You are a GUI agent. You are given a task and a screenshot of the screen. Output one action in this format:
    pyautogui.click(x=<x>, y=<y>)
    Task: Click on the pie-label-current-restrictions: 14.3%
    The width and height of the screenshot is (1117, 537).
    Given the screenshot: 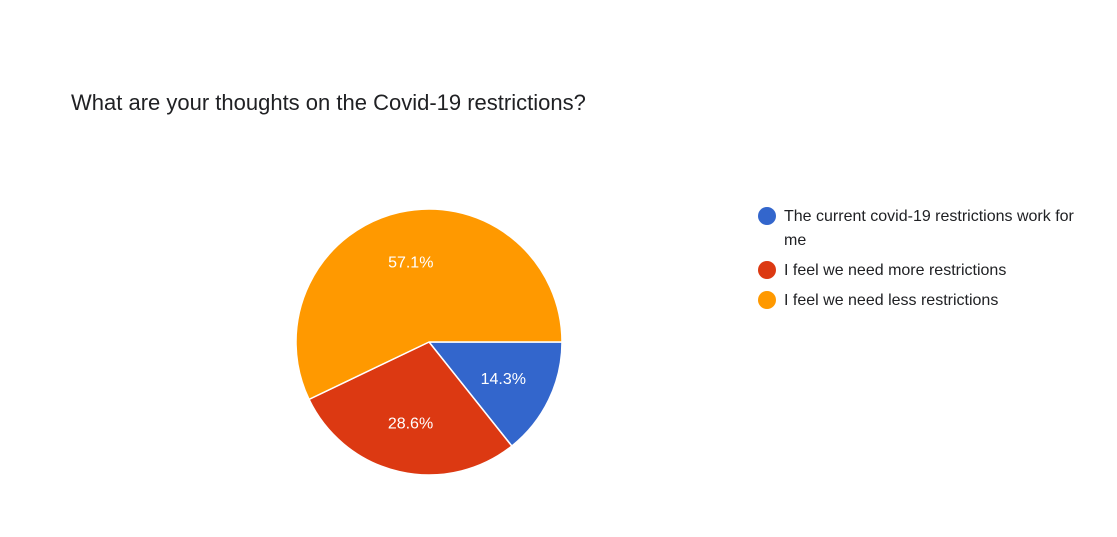 What is the action you would take?
    pyautogui.click(x=503, y=379)
    